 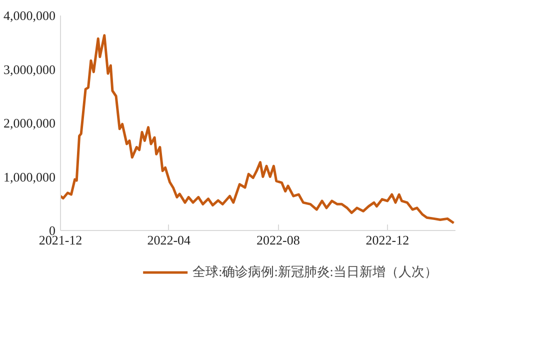 I want to click on x-tick-label: 2022-12, so click(x=388, y=240).